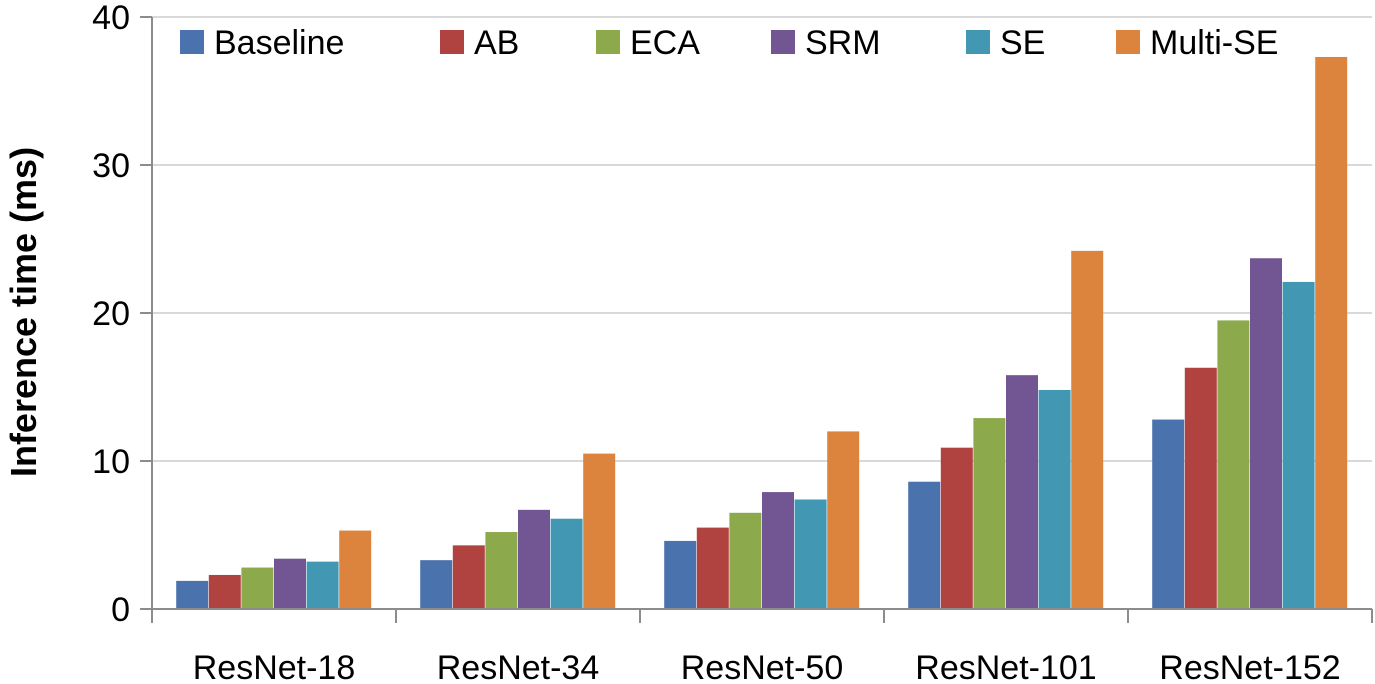 The height and width of the screenshot is (684, 1375). What do you see at coordinates (120, 610) in the screenshot?
I see `y-tick-label: 0` at bounding box center [120, 610].